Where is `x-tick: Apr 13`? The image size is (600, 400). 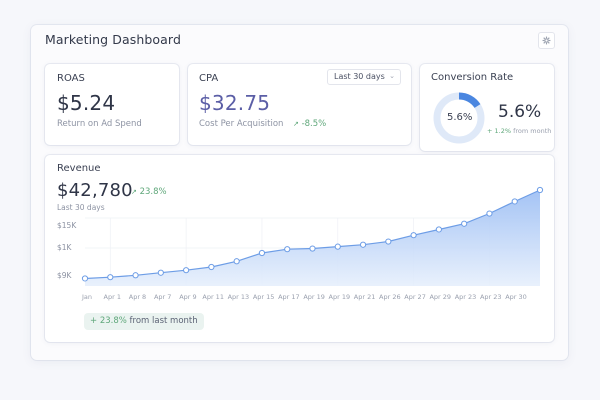
x-tick: Apr 13 is located at coordinates (238, 297).